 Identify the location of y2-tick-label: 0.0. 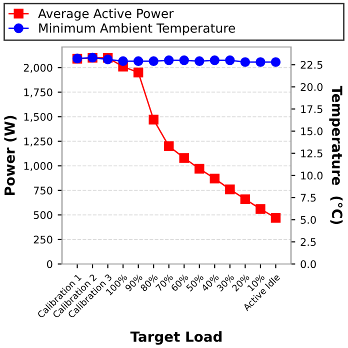
(308, 264).